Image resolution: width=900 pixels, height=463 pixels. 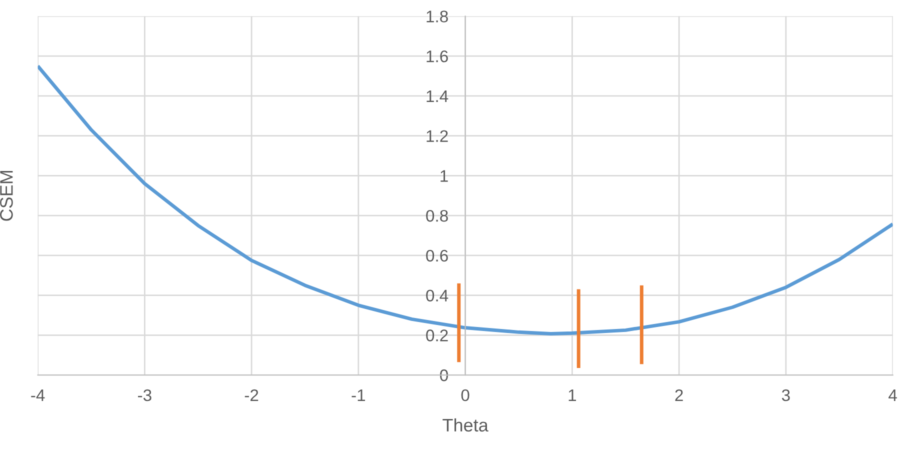 What do you see at coordinates (679, 395) in the screenshot?
I see `x-tick-label: 2` at bounding box center [679, 395].